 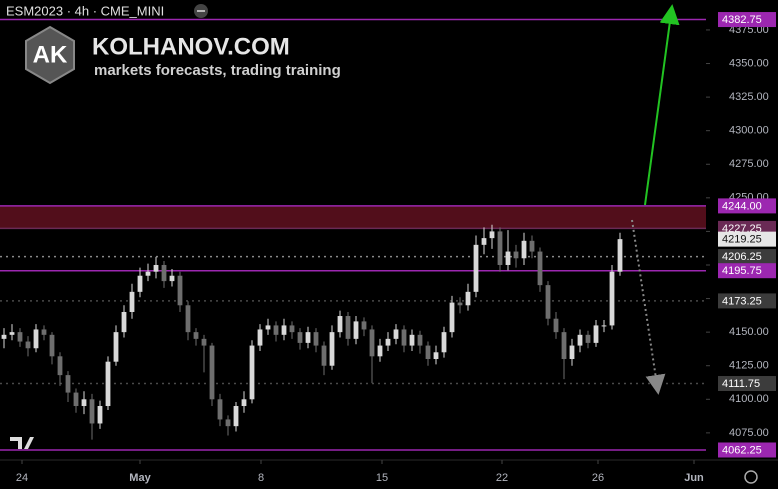 I want to click on y-tick-label: 4350.00, so click(x=749, y=63).